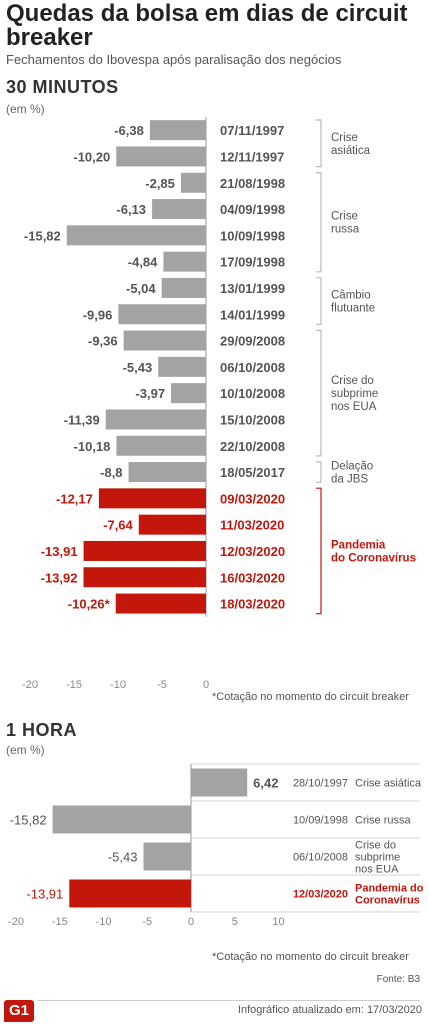 The image size is (428, 1024). I want to click on bar-value-label: -11,39, so click(82, 419).